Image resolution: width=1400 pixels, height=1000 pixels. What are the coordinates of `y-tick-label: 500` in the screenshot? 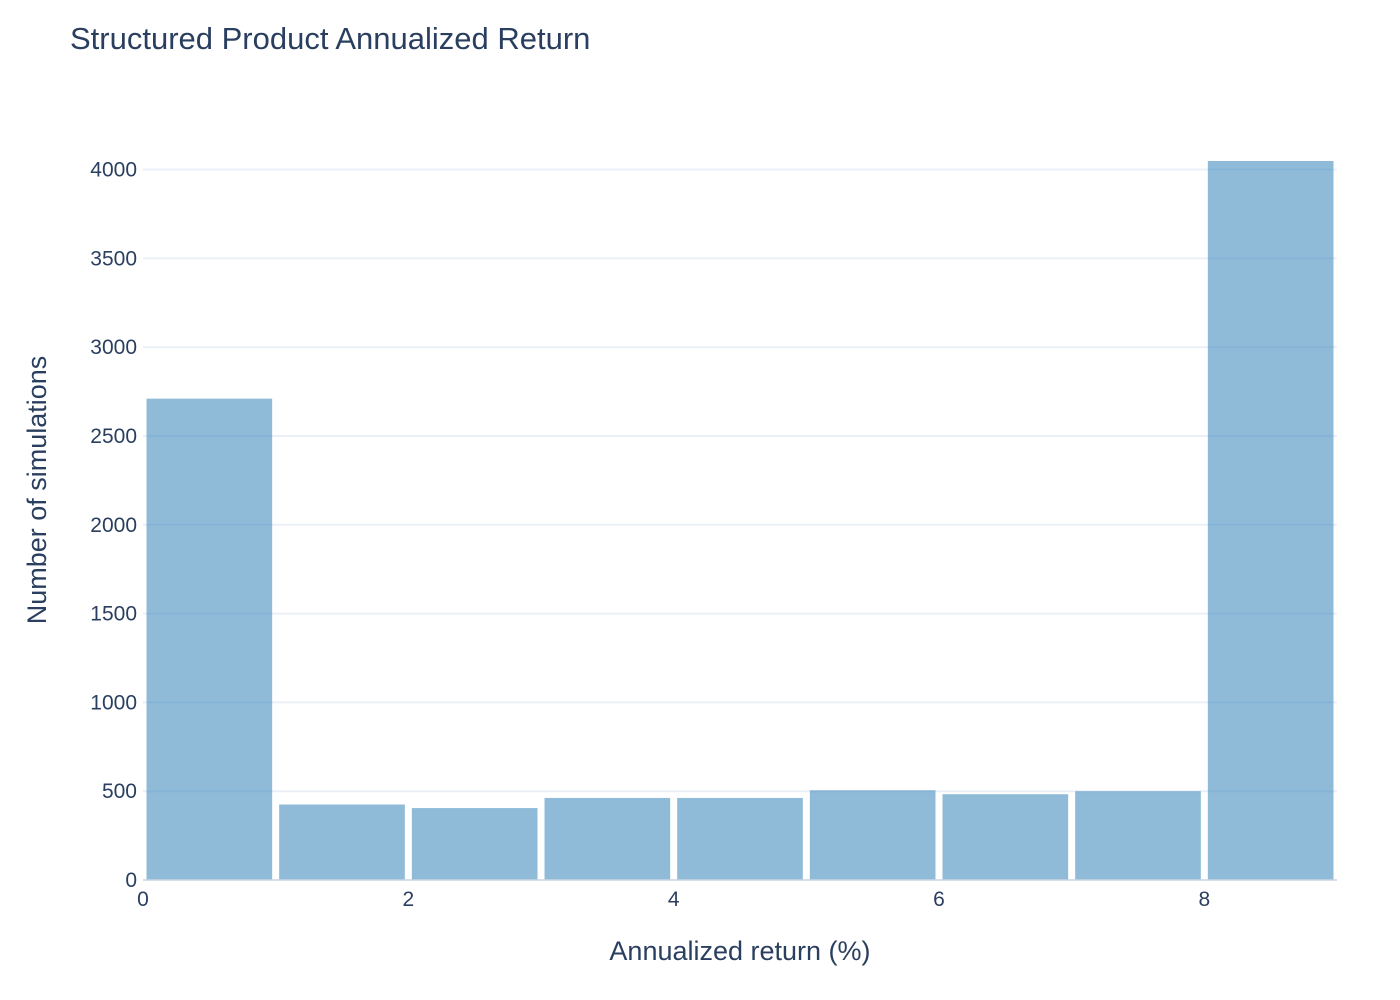 It's located at (119, 791).